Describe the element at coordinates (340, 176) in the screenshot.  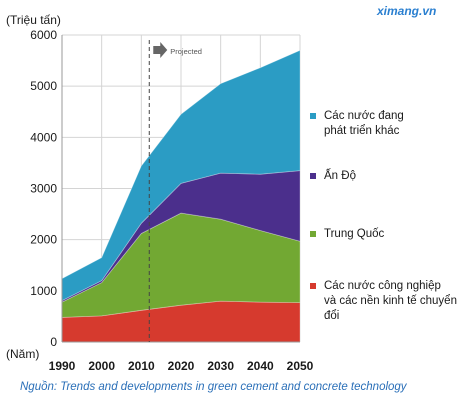
I see `legend-label-india: Ấn Độ` at that location.